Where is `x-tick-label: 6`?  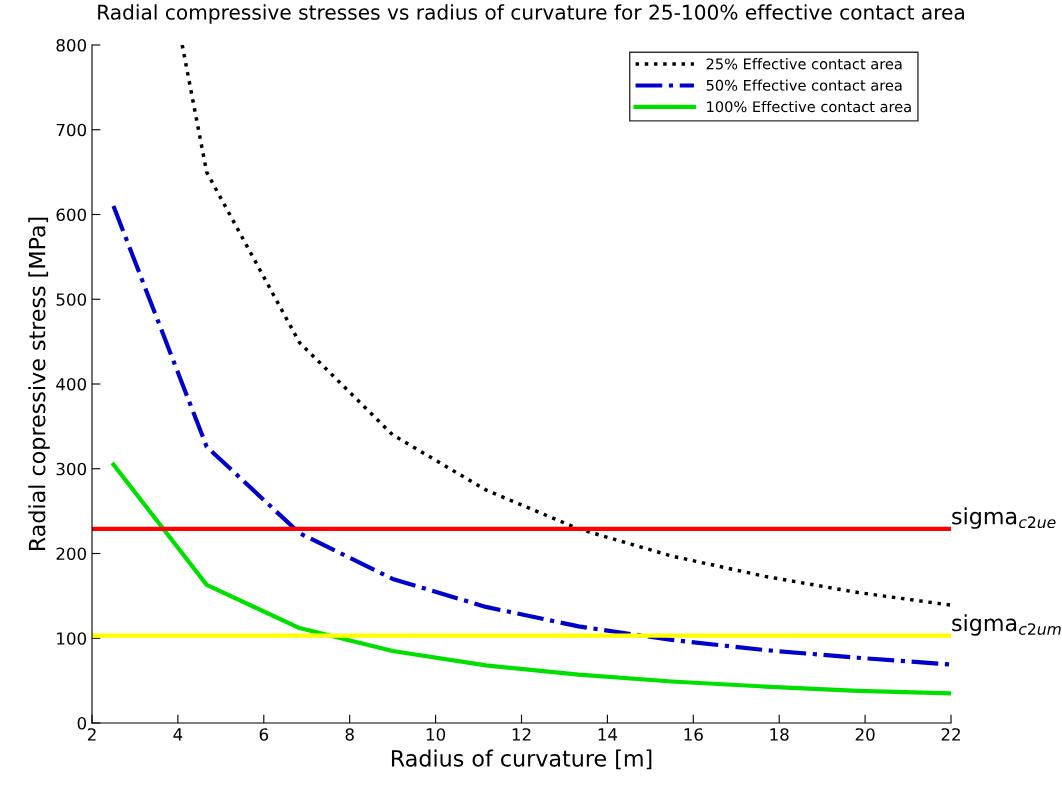 x-tick-label: 6 is located at coordinates (264, 734).